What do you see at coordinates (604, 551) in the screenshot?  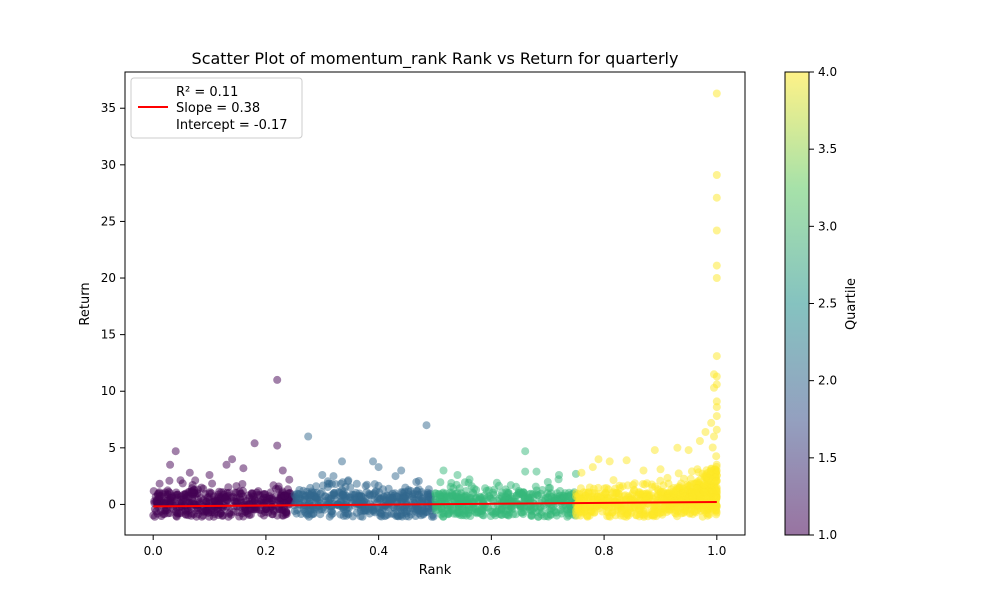 I see `x-tick-label: 0.8` at bounding box center [604, 551].